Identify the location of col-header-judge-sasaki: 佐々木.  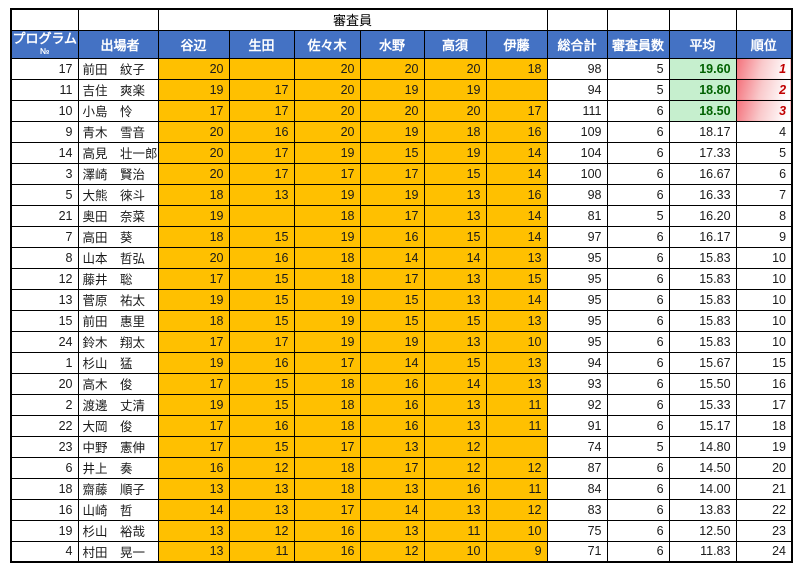
(327, 44).